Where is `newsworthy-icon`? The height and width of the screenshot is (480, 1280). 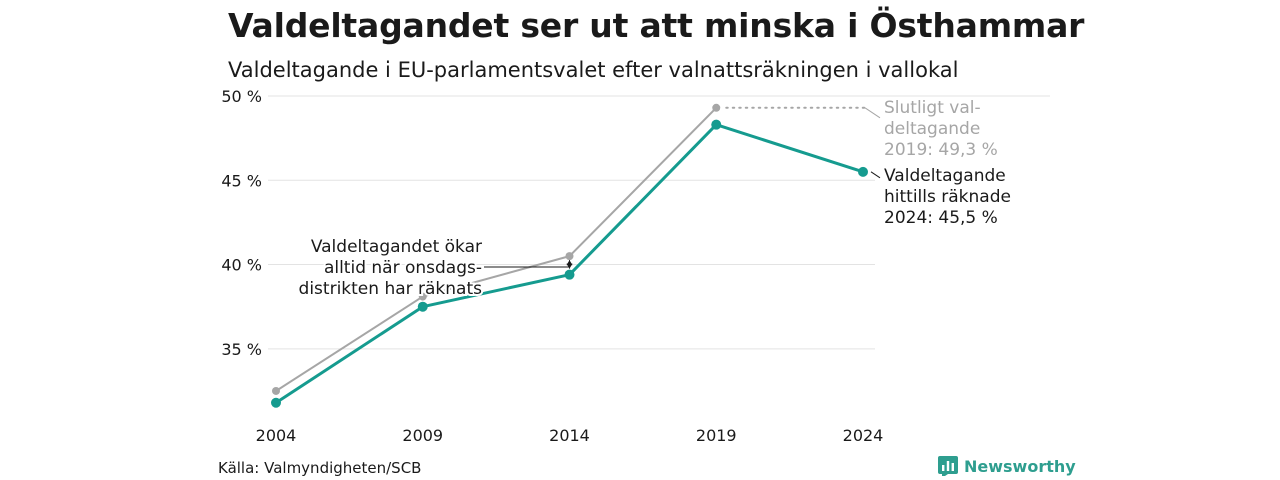
newsworthy-icon is located at coordinates (948, 466).